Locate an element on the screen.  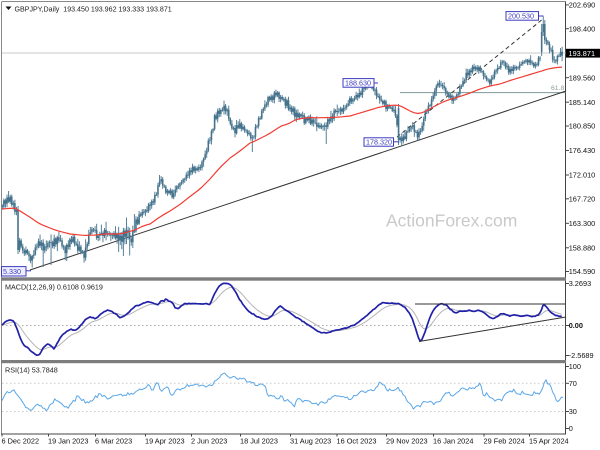
svg-text: 15 Apr 2024 is located at coordinates (549, 441).